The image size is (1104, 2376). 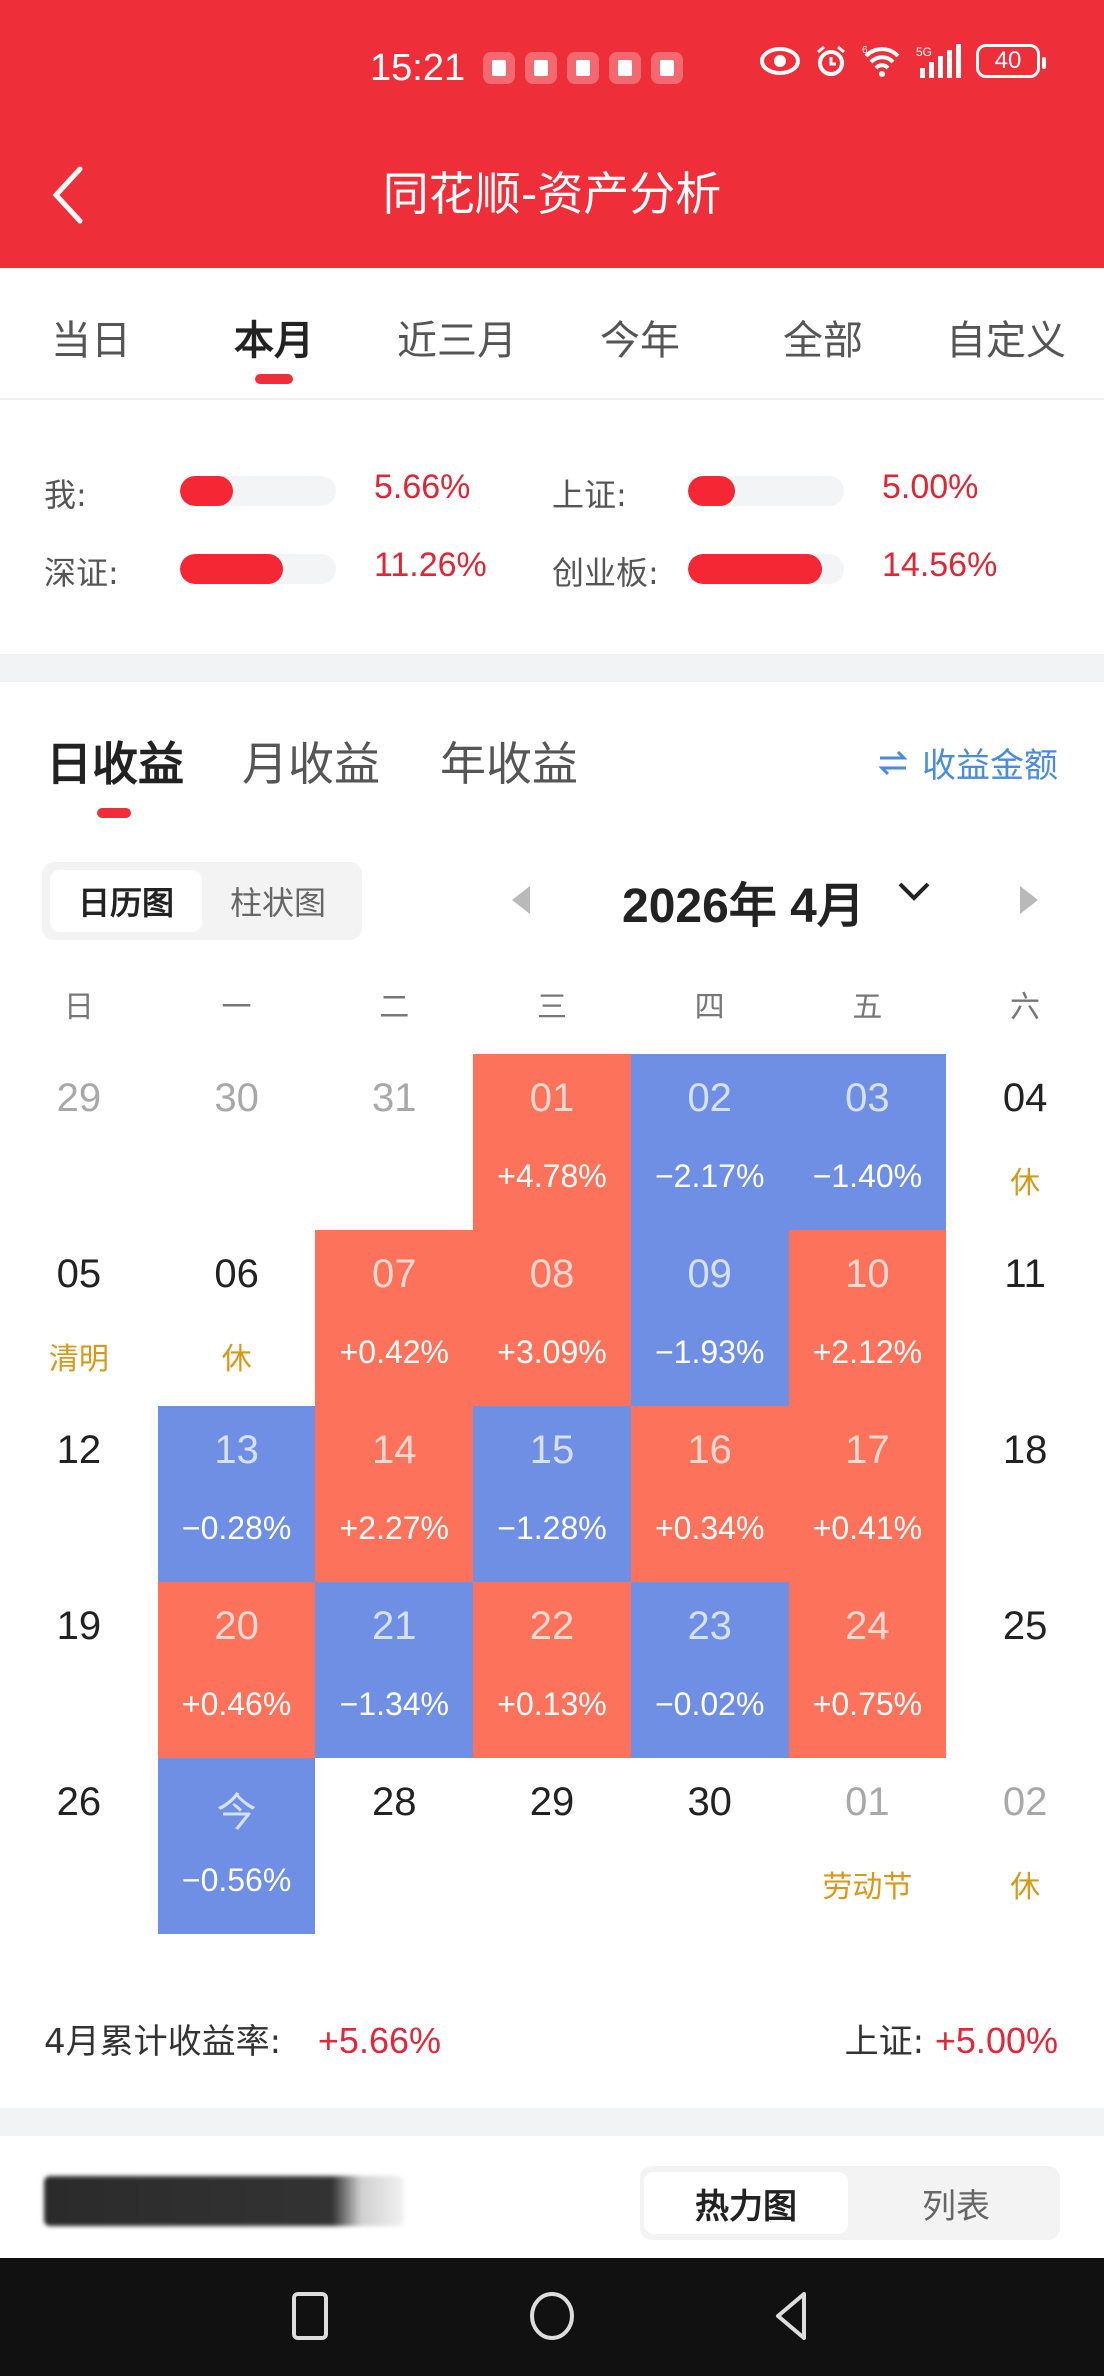 What do you see at coordinates (552, 668) in the screenshot?
I see `section-divider` at bounding box center [552, 668].